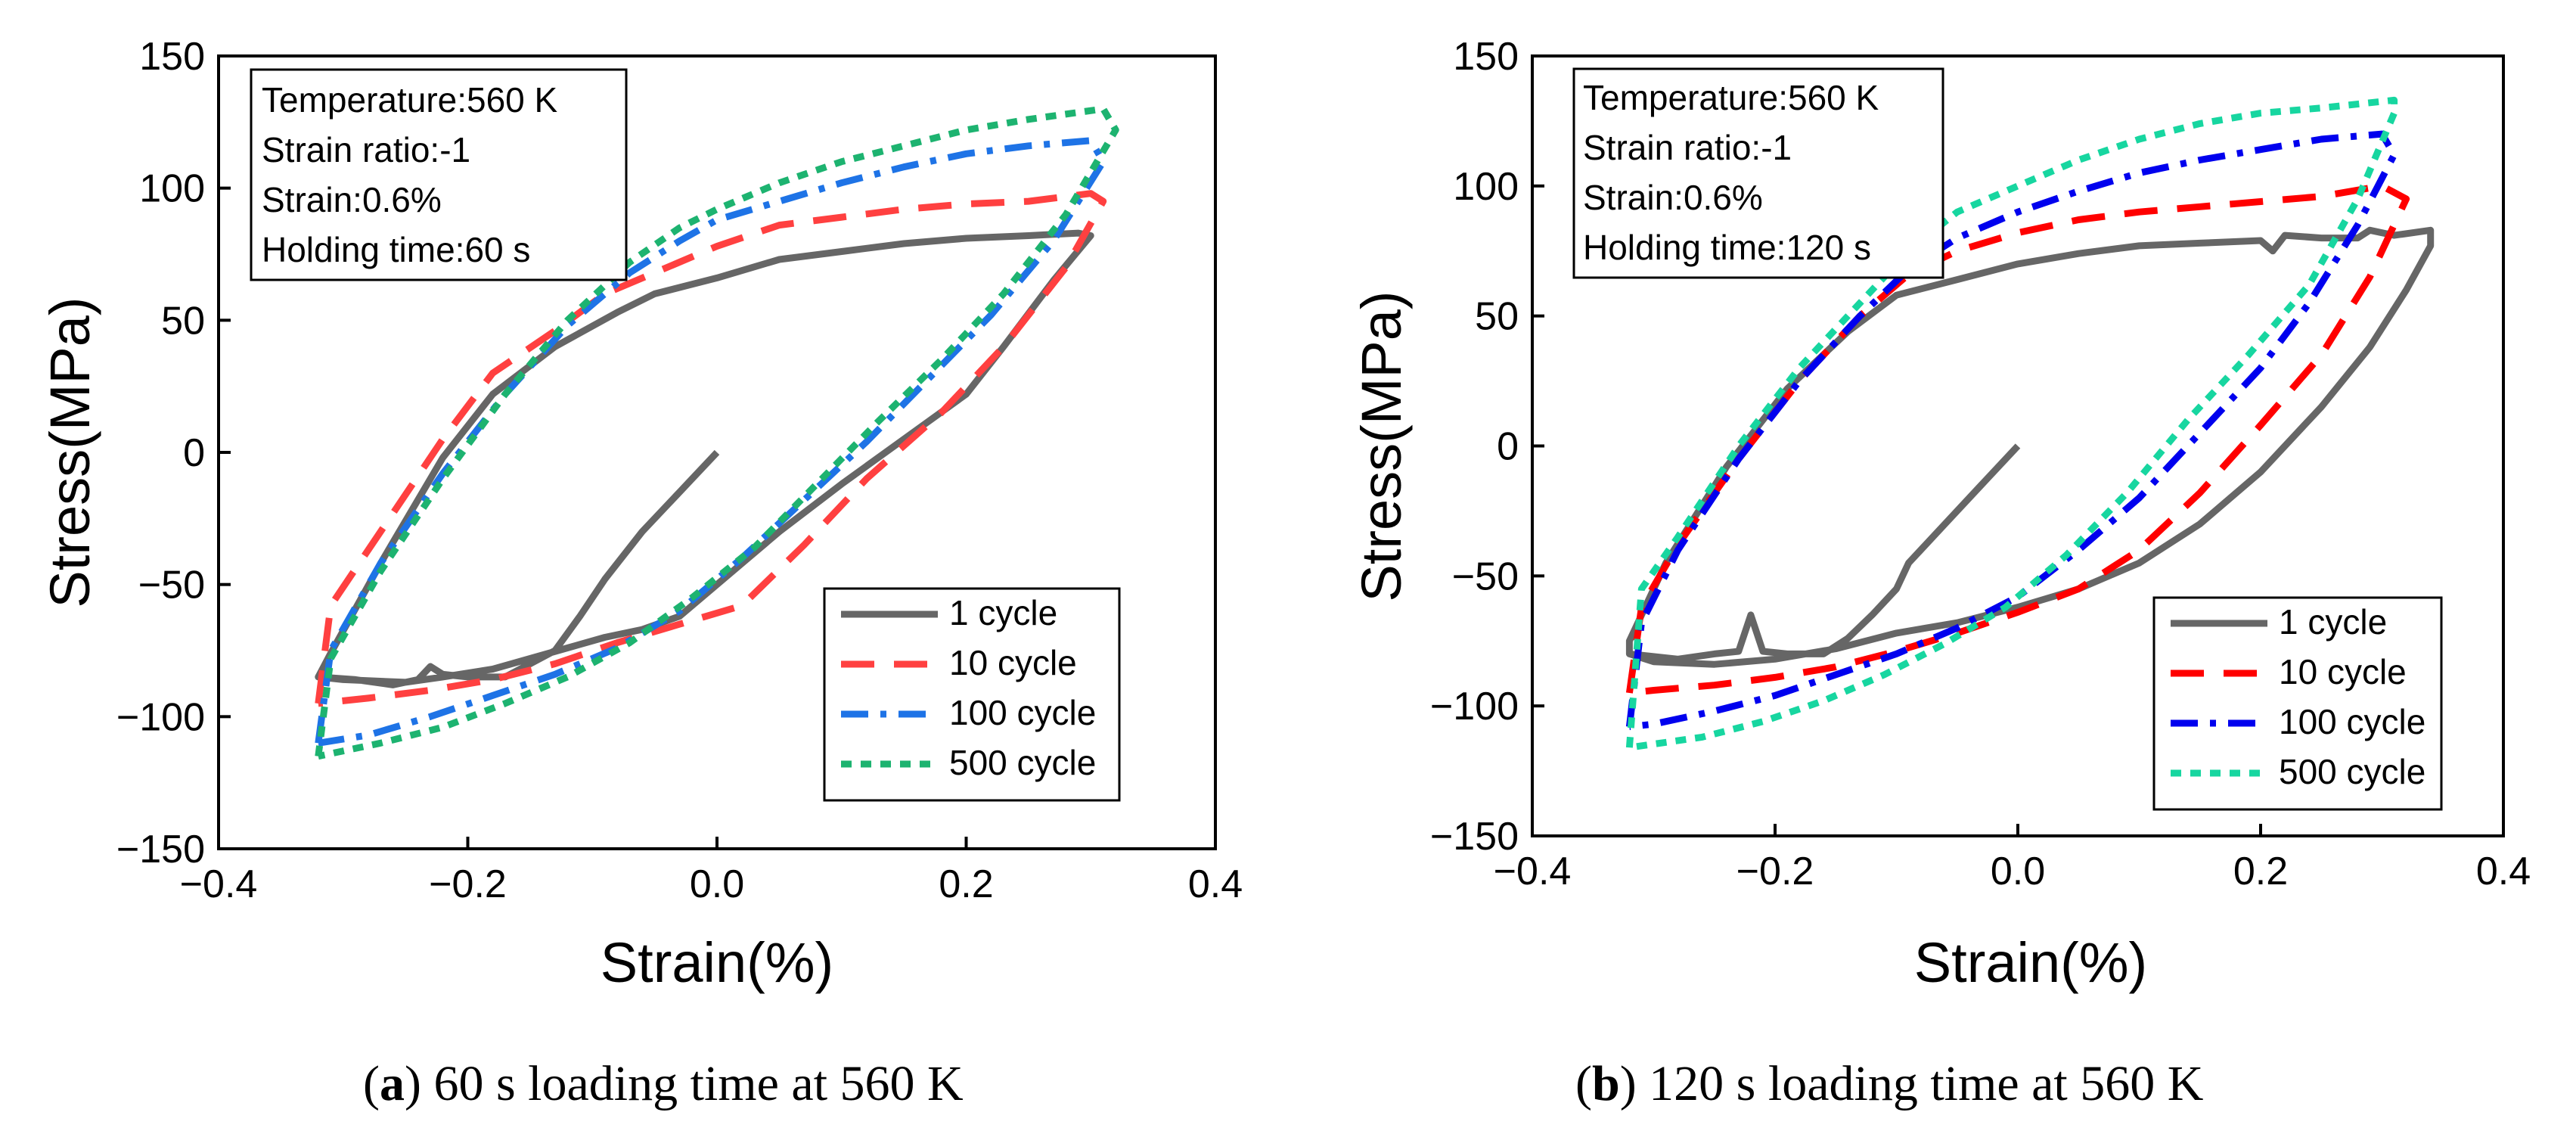 Image resolution: width=2576 pixels, height=1137 pixels. Describe the element at coordinates (1727, 248) in the screenshot. I see `annotation-holding-time: Holding time:120 s` at that location.